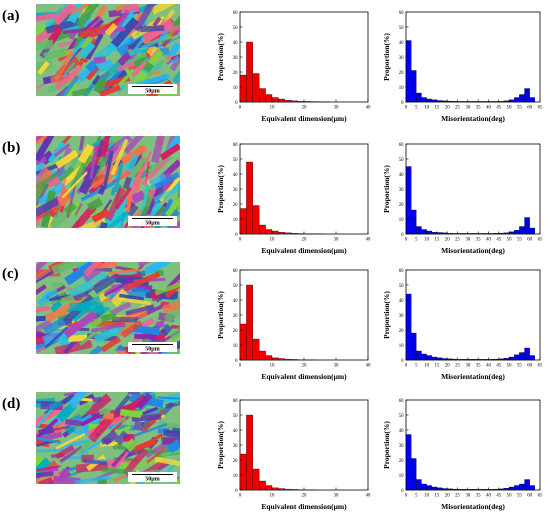 The width and height of the screenshot is (550, 525). What do you see at coordinates (108, 438) in the screenshot?
I see `ebsd-map-d: 50μm` at bounding box center [108, 438].